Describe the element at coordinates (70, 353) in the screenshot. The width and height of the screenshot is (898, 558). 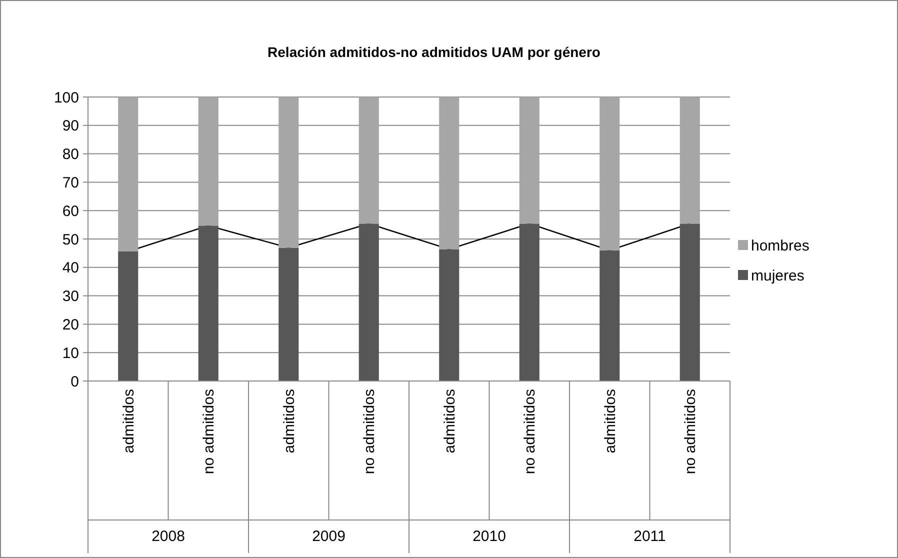
I see `y-tick-label: 10` at that location.